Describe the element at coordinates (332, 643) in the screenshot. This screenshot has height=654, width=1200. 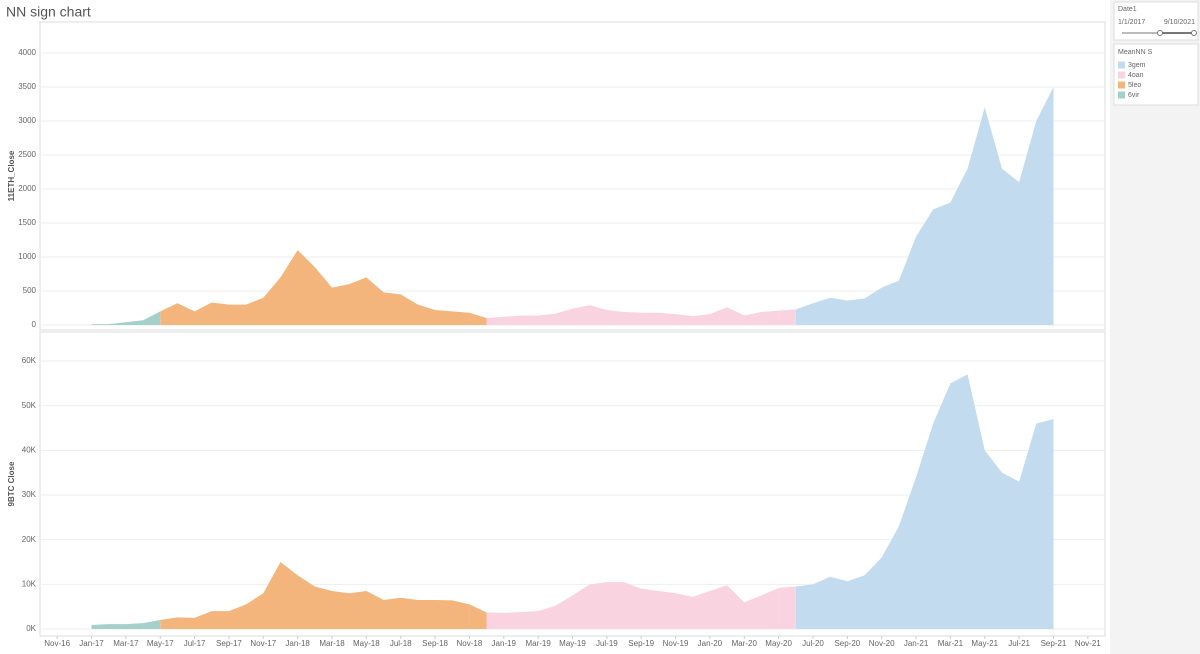
I see `x-tick-label: Mar-18` at that location.